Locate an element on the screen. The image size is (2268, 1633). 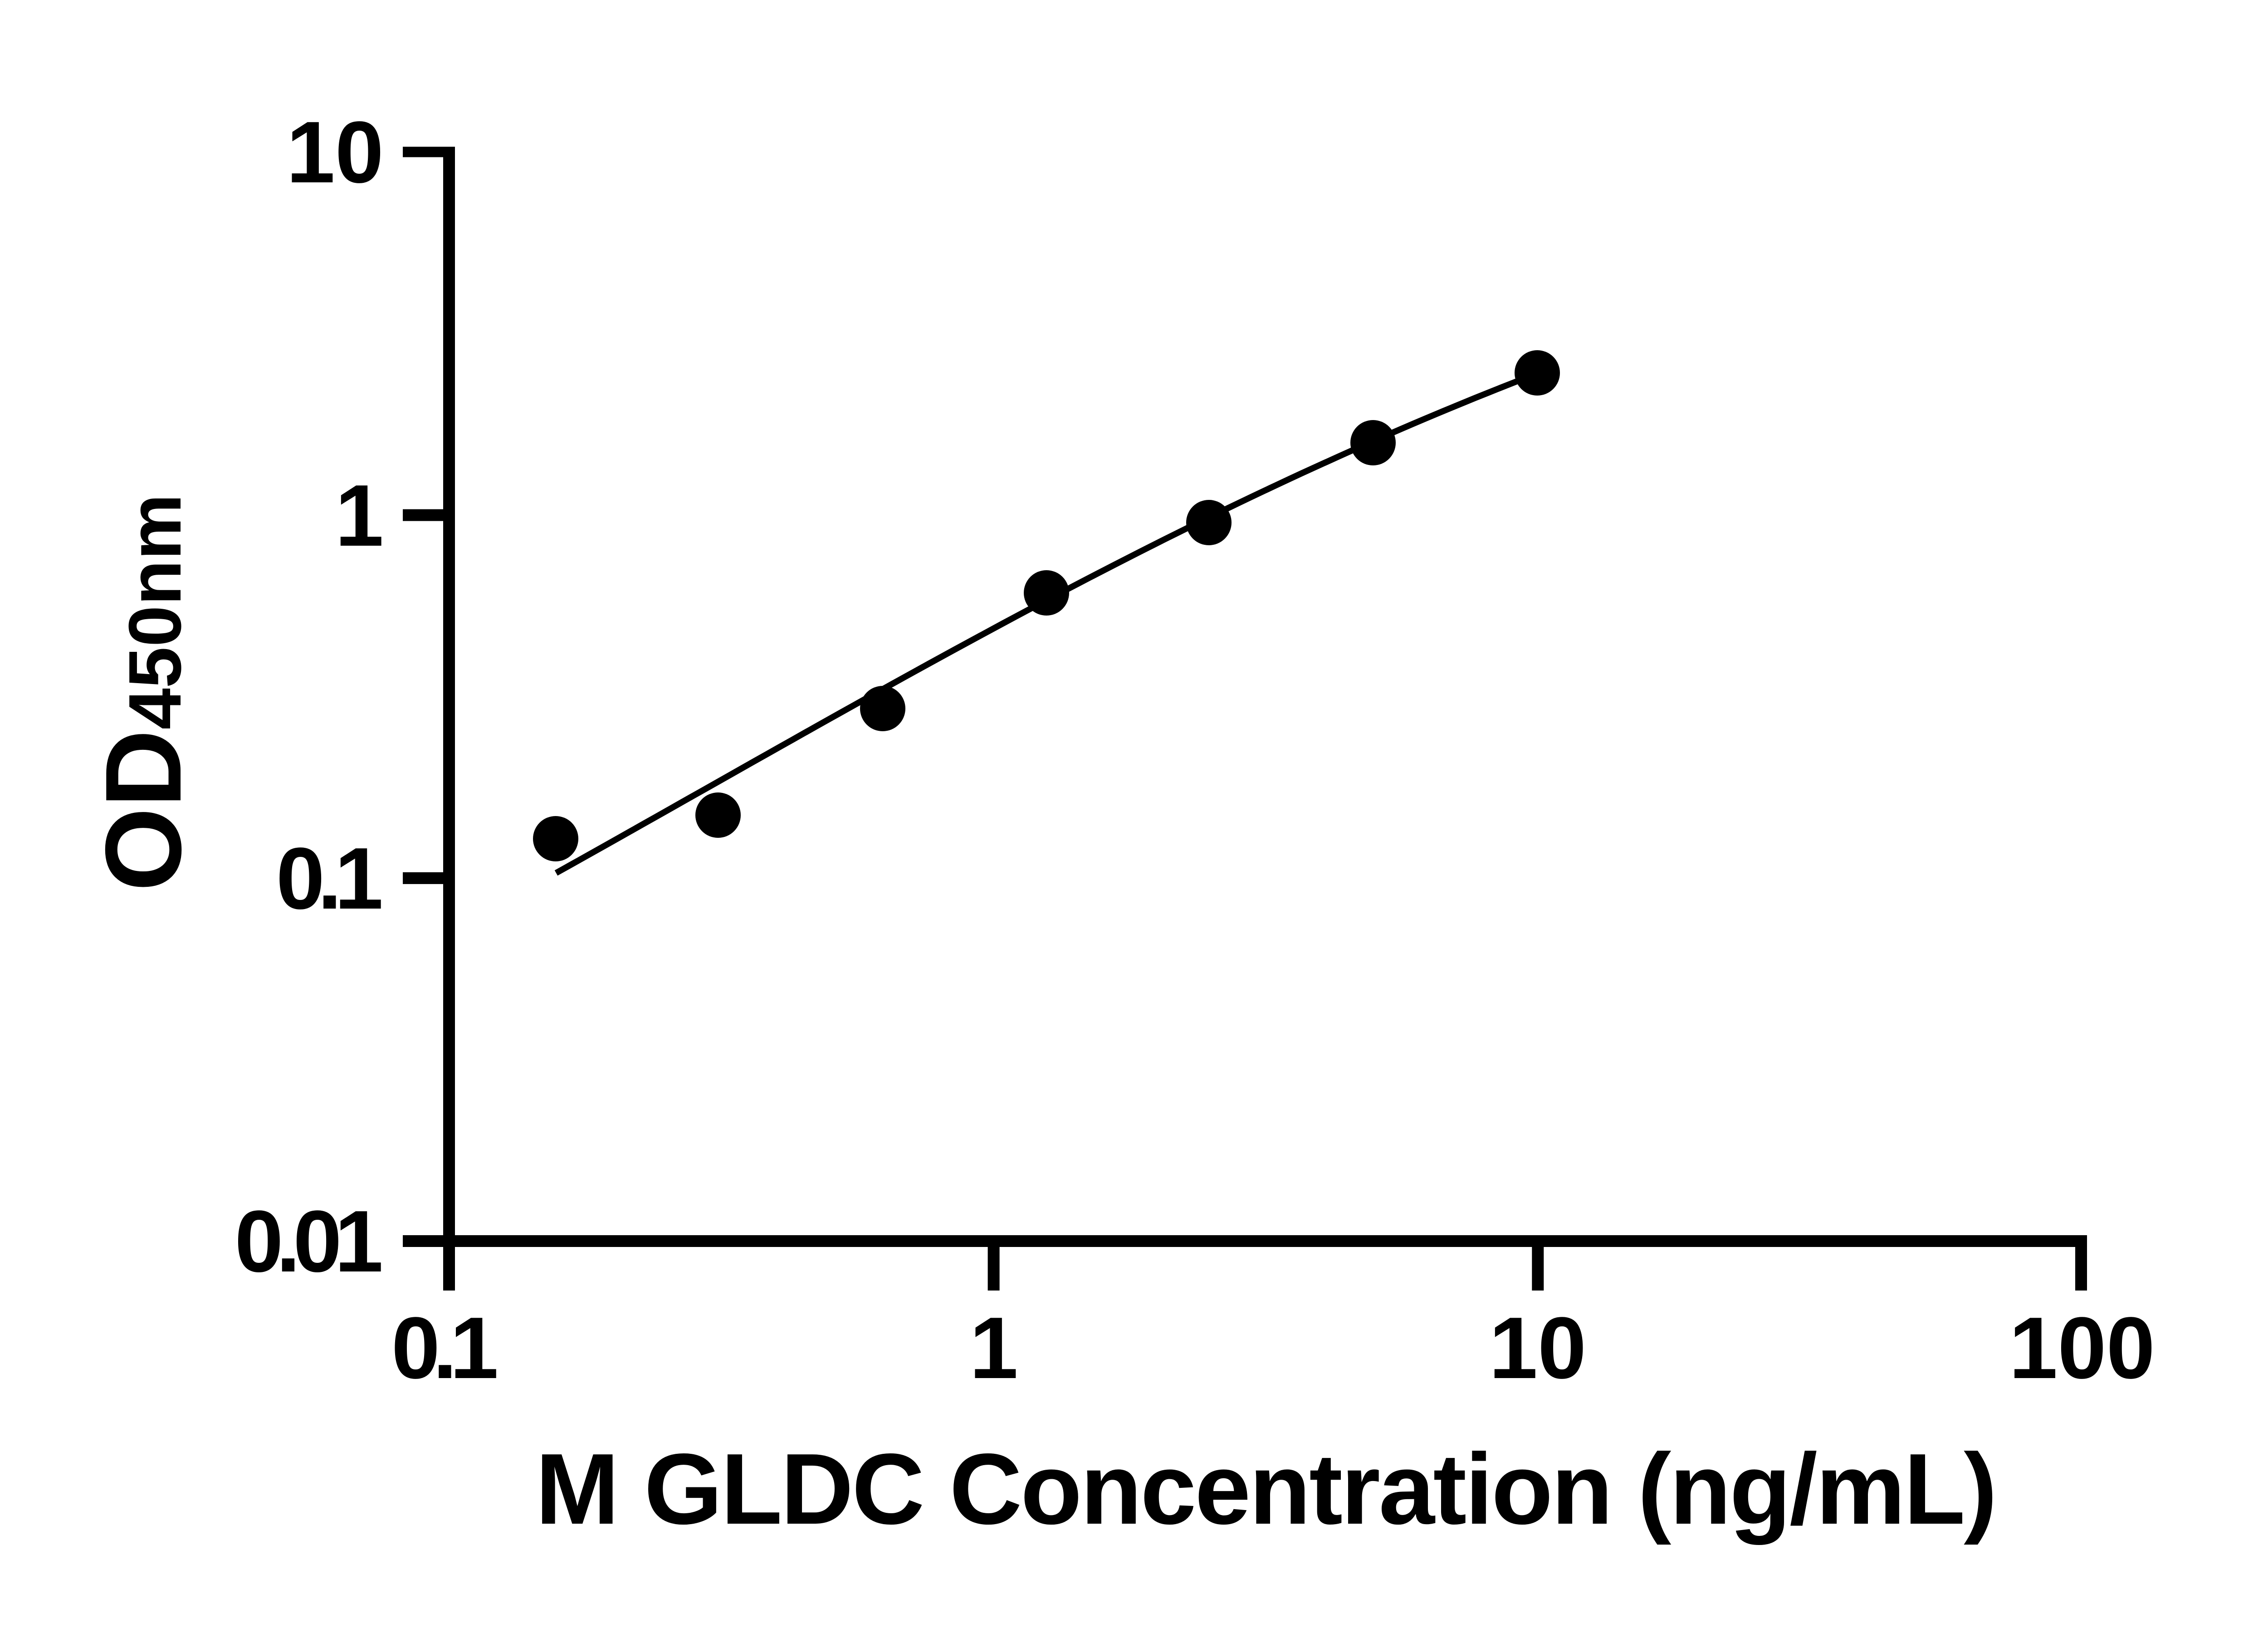
svg-text: M GLDC Concentration (ng/mL) is located at coordinates (1265, 1489).